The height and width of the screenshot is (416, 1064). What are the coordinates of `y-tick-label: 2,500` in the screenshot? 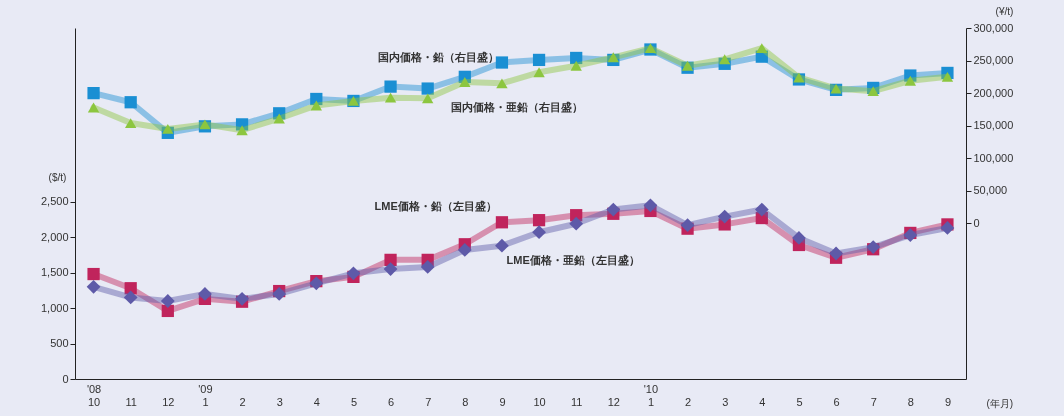 It's located at (54, 201).